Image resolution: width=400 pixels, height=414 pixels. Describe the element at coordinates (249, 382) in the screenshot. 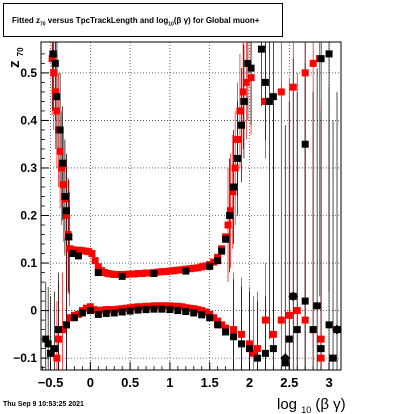

I see `x-tick-label: 2` at that location.